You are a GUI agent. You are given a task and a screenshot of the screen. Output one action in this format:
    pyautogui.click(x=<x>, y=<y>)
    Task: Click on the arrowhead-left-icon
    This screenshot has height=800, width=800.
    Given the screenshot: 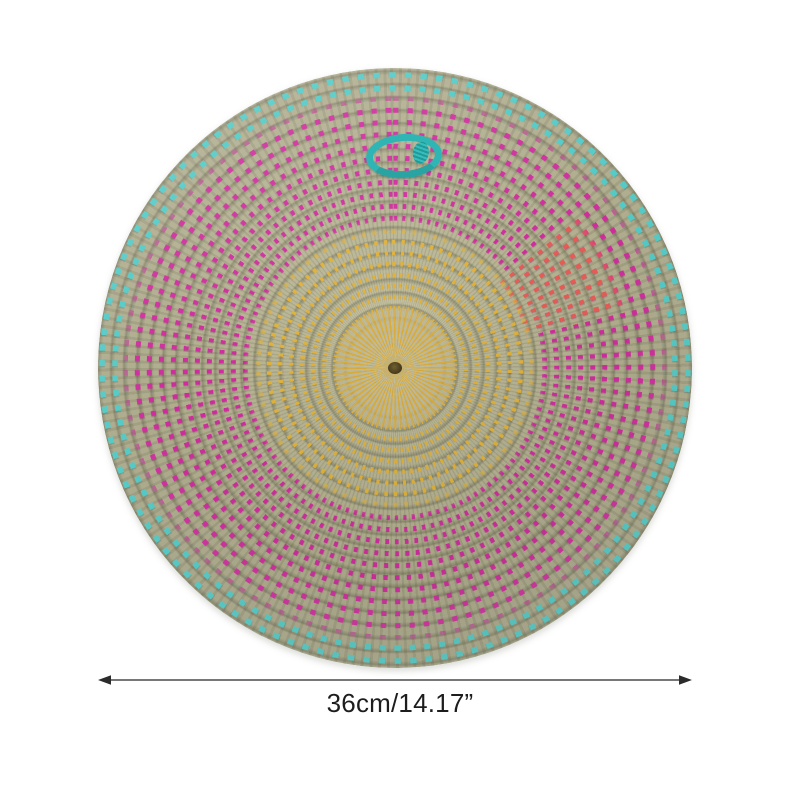 What is the action you would take?
    pyautogui.click(x=104, y=680)
    